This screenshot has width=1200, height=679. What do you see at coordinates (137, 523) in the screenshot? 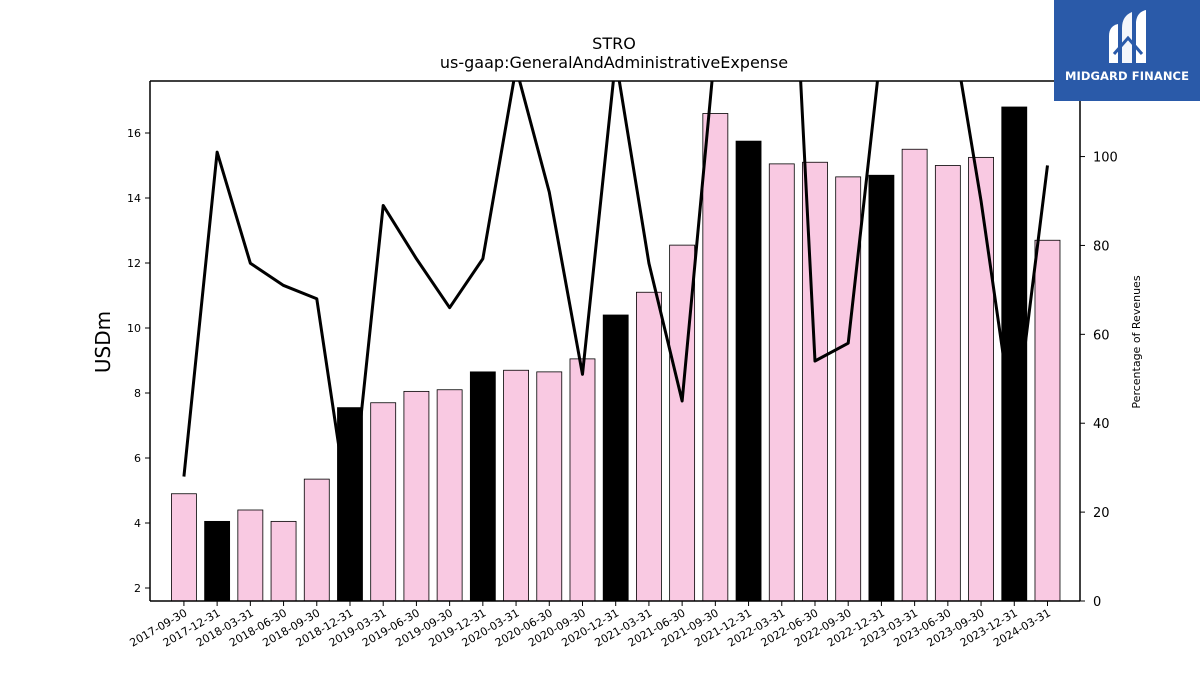
I see `y-tick-label: 4` at bounding box center [137, 523].